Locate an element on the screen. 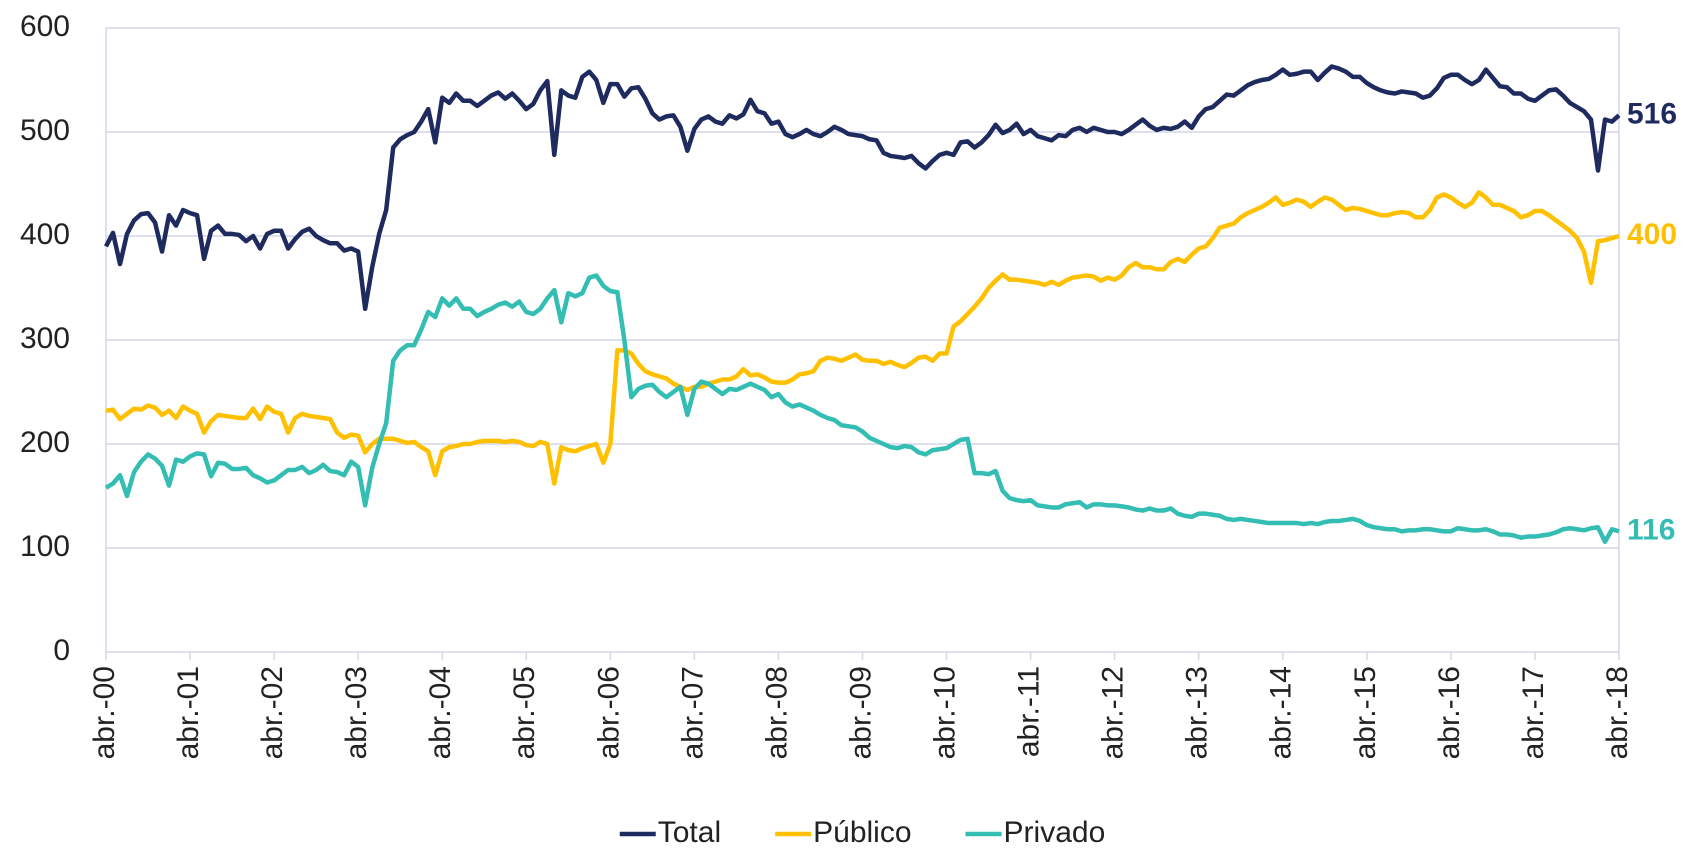 The width and height of the screenshot is (1692, 851). x-tick-label: abr.-14 is located at coordinates (1281, 712).